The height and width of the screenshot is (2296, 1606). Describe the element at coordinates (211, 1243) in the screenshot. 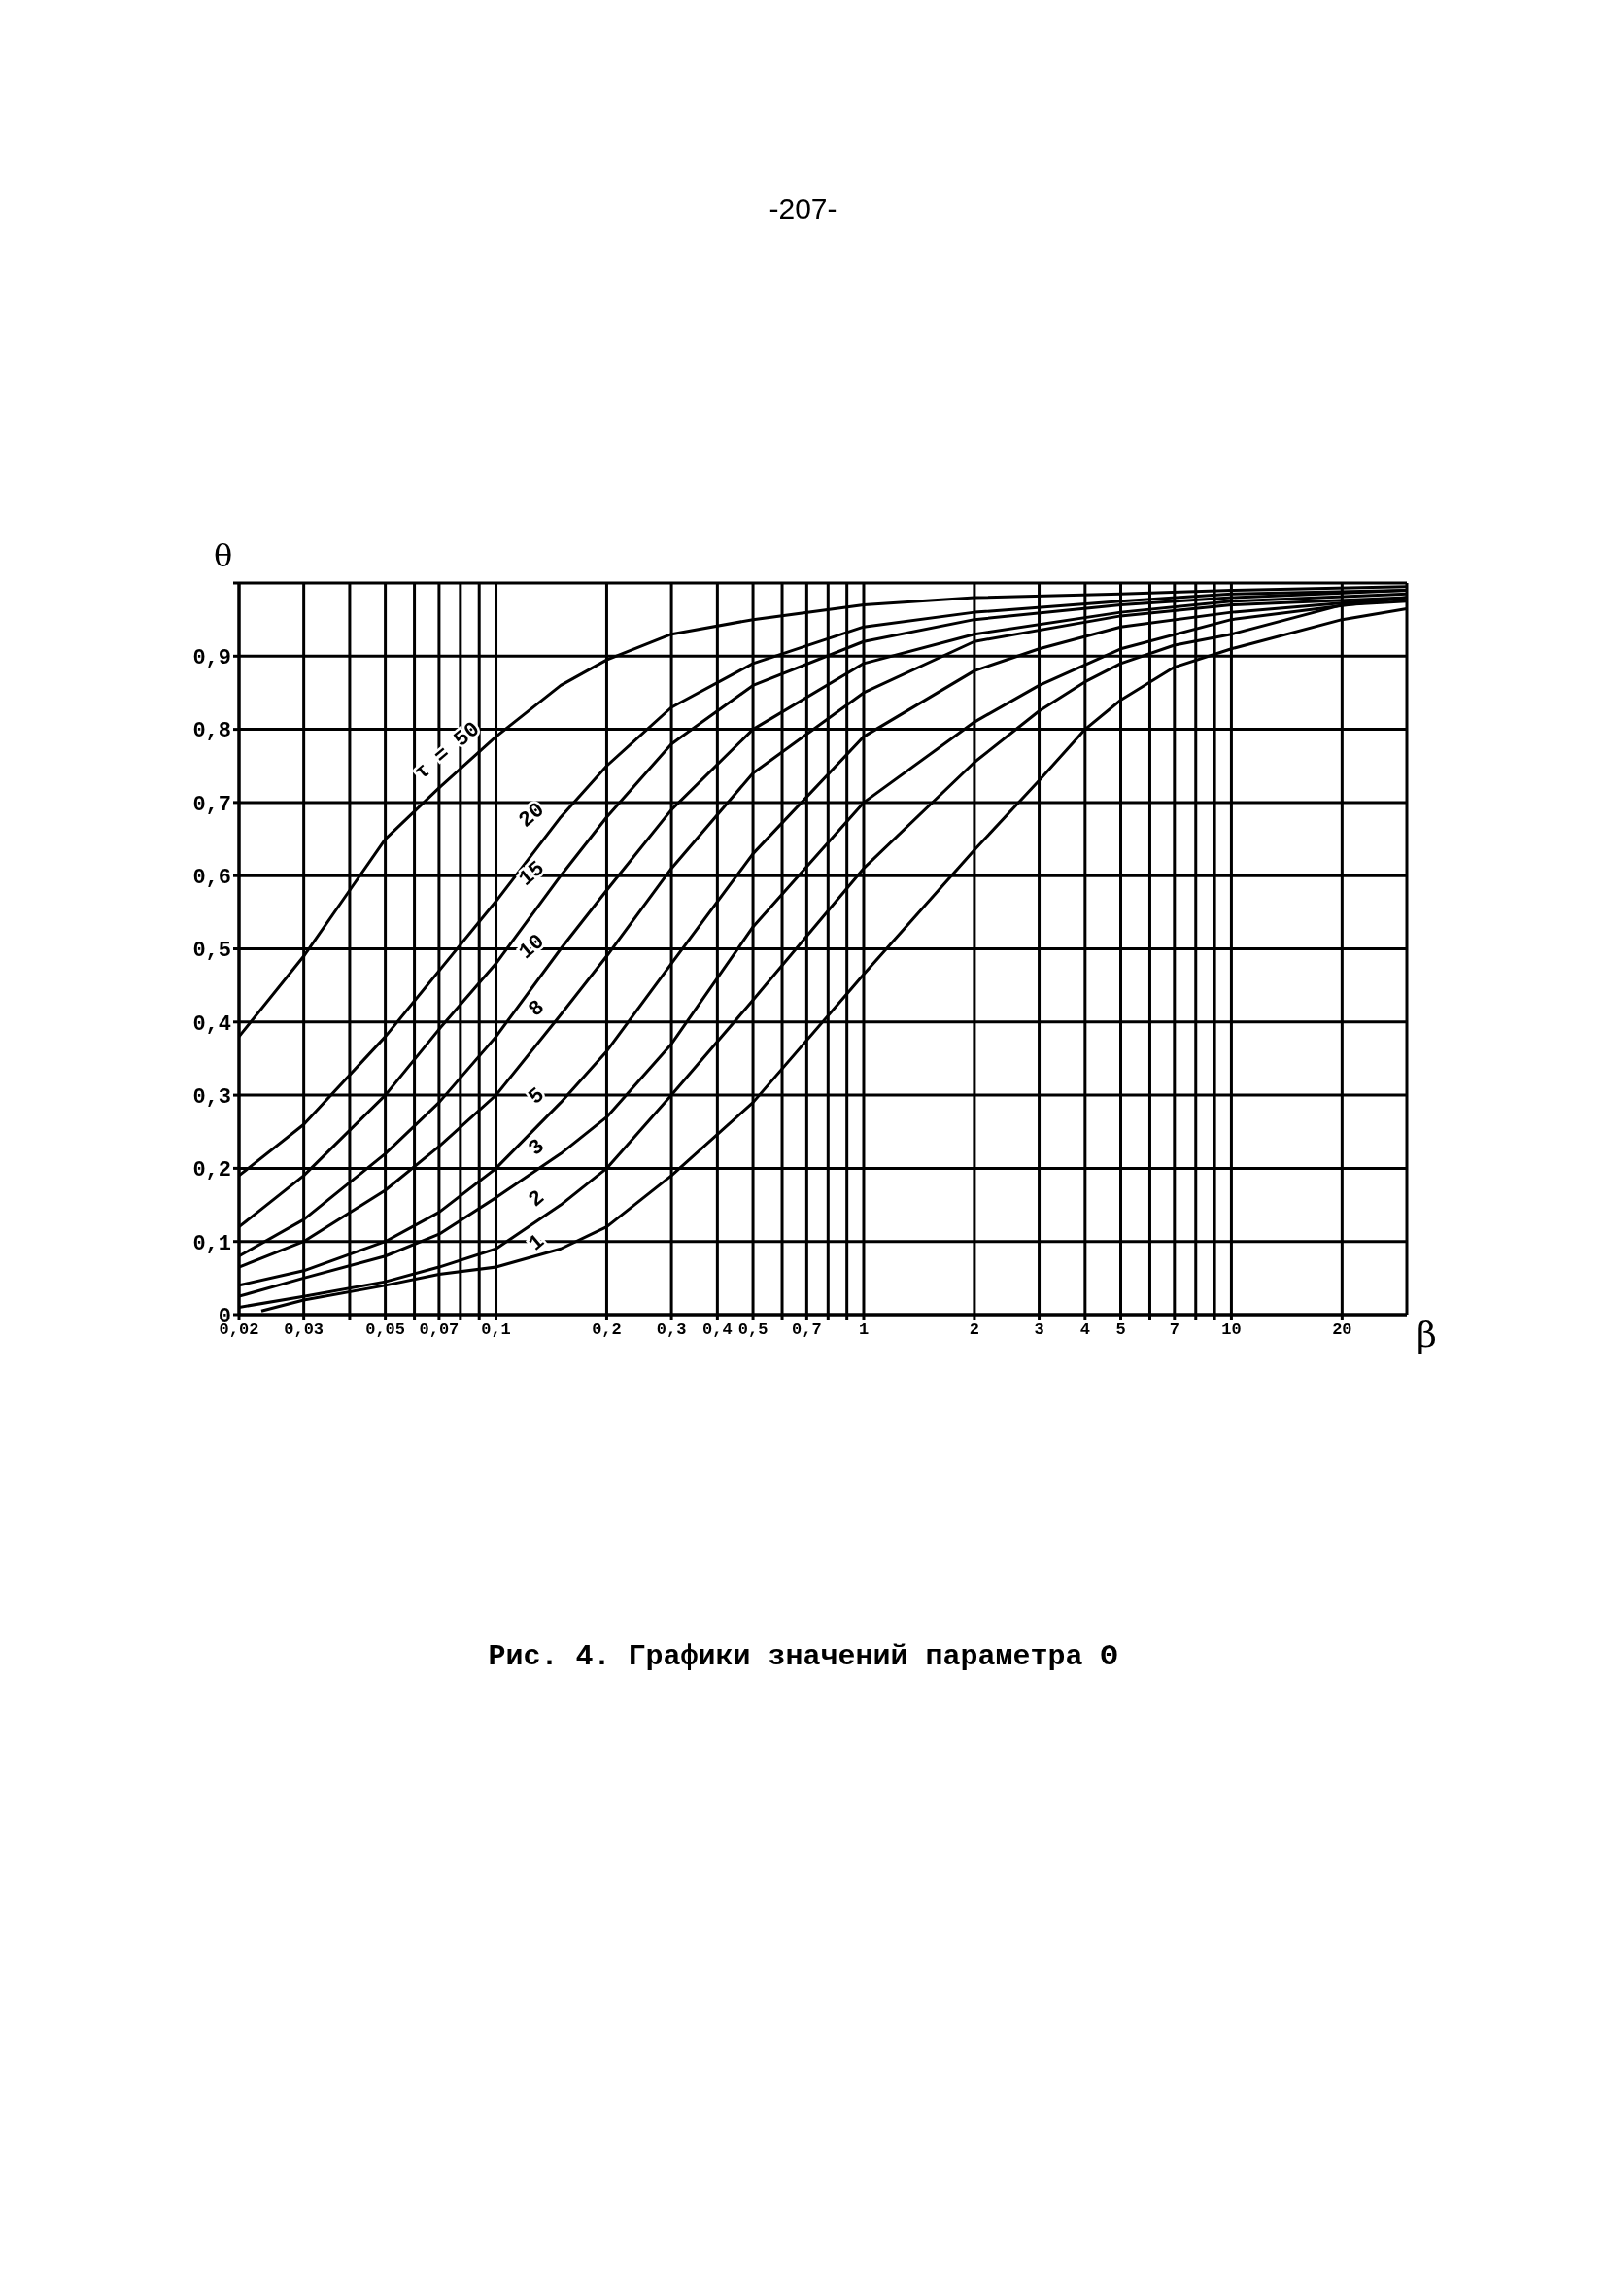

I see `y-tick-label: 0,1` at that location.